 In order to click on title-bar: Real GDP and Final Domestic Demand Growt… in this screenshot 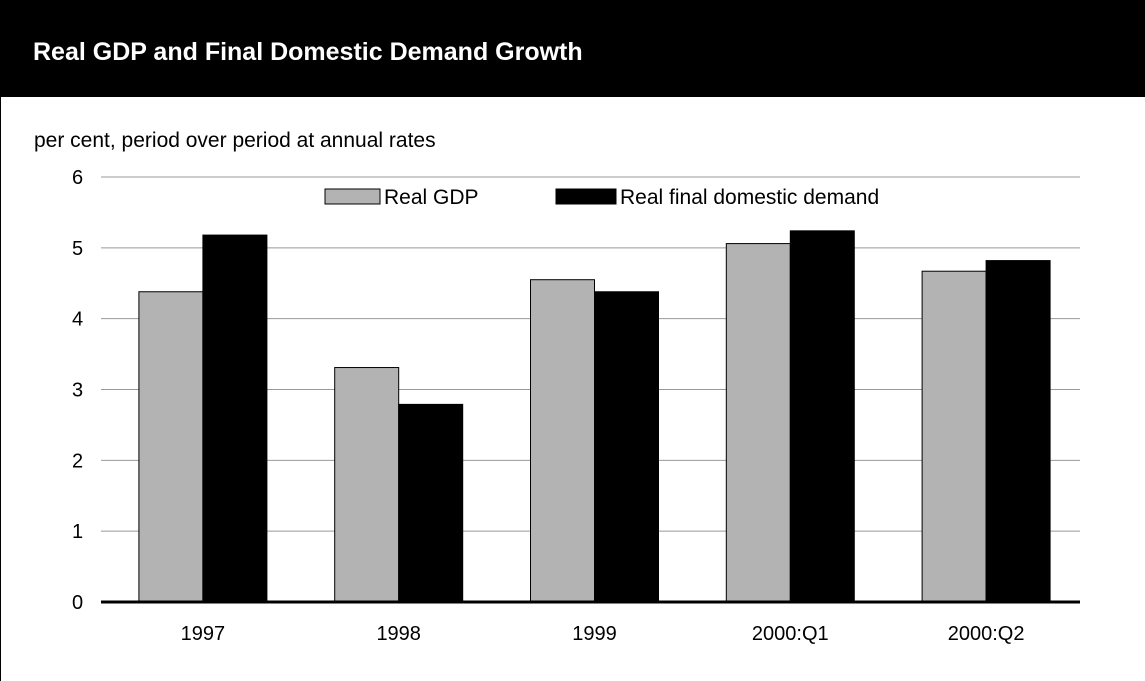, I will do `click(573, 48)`.